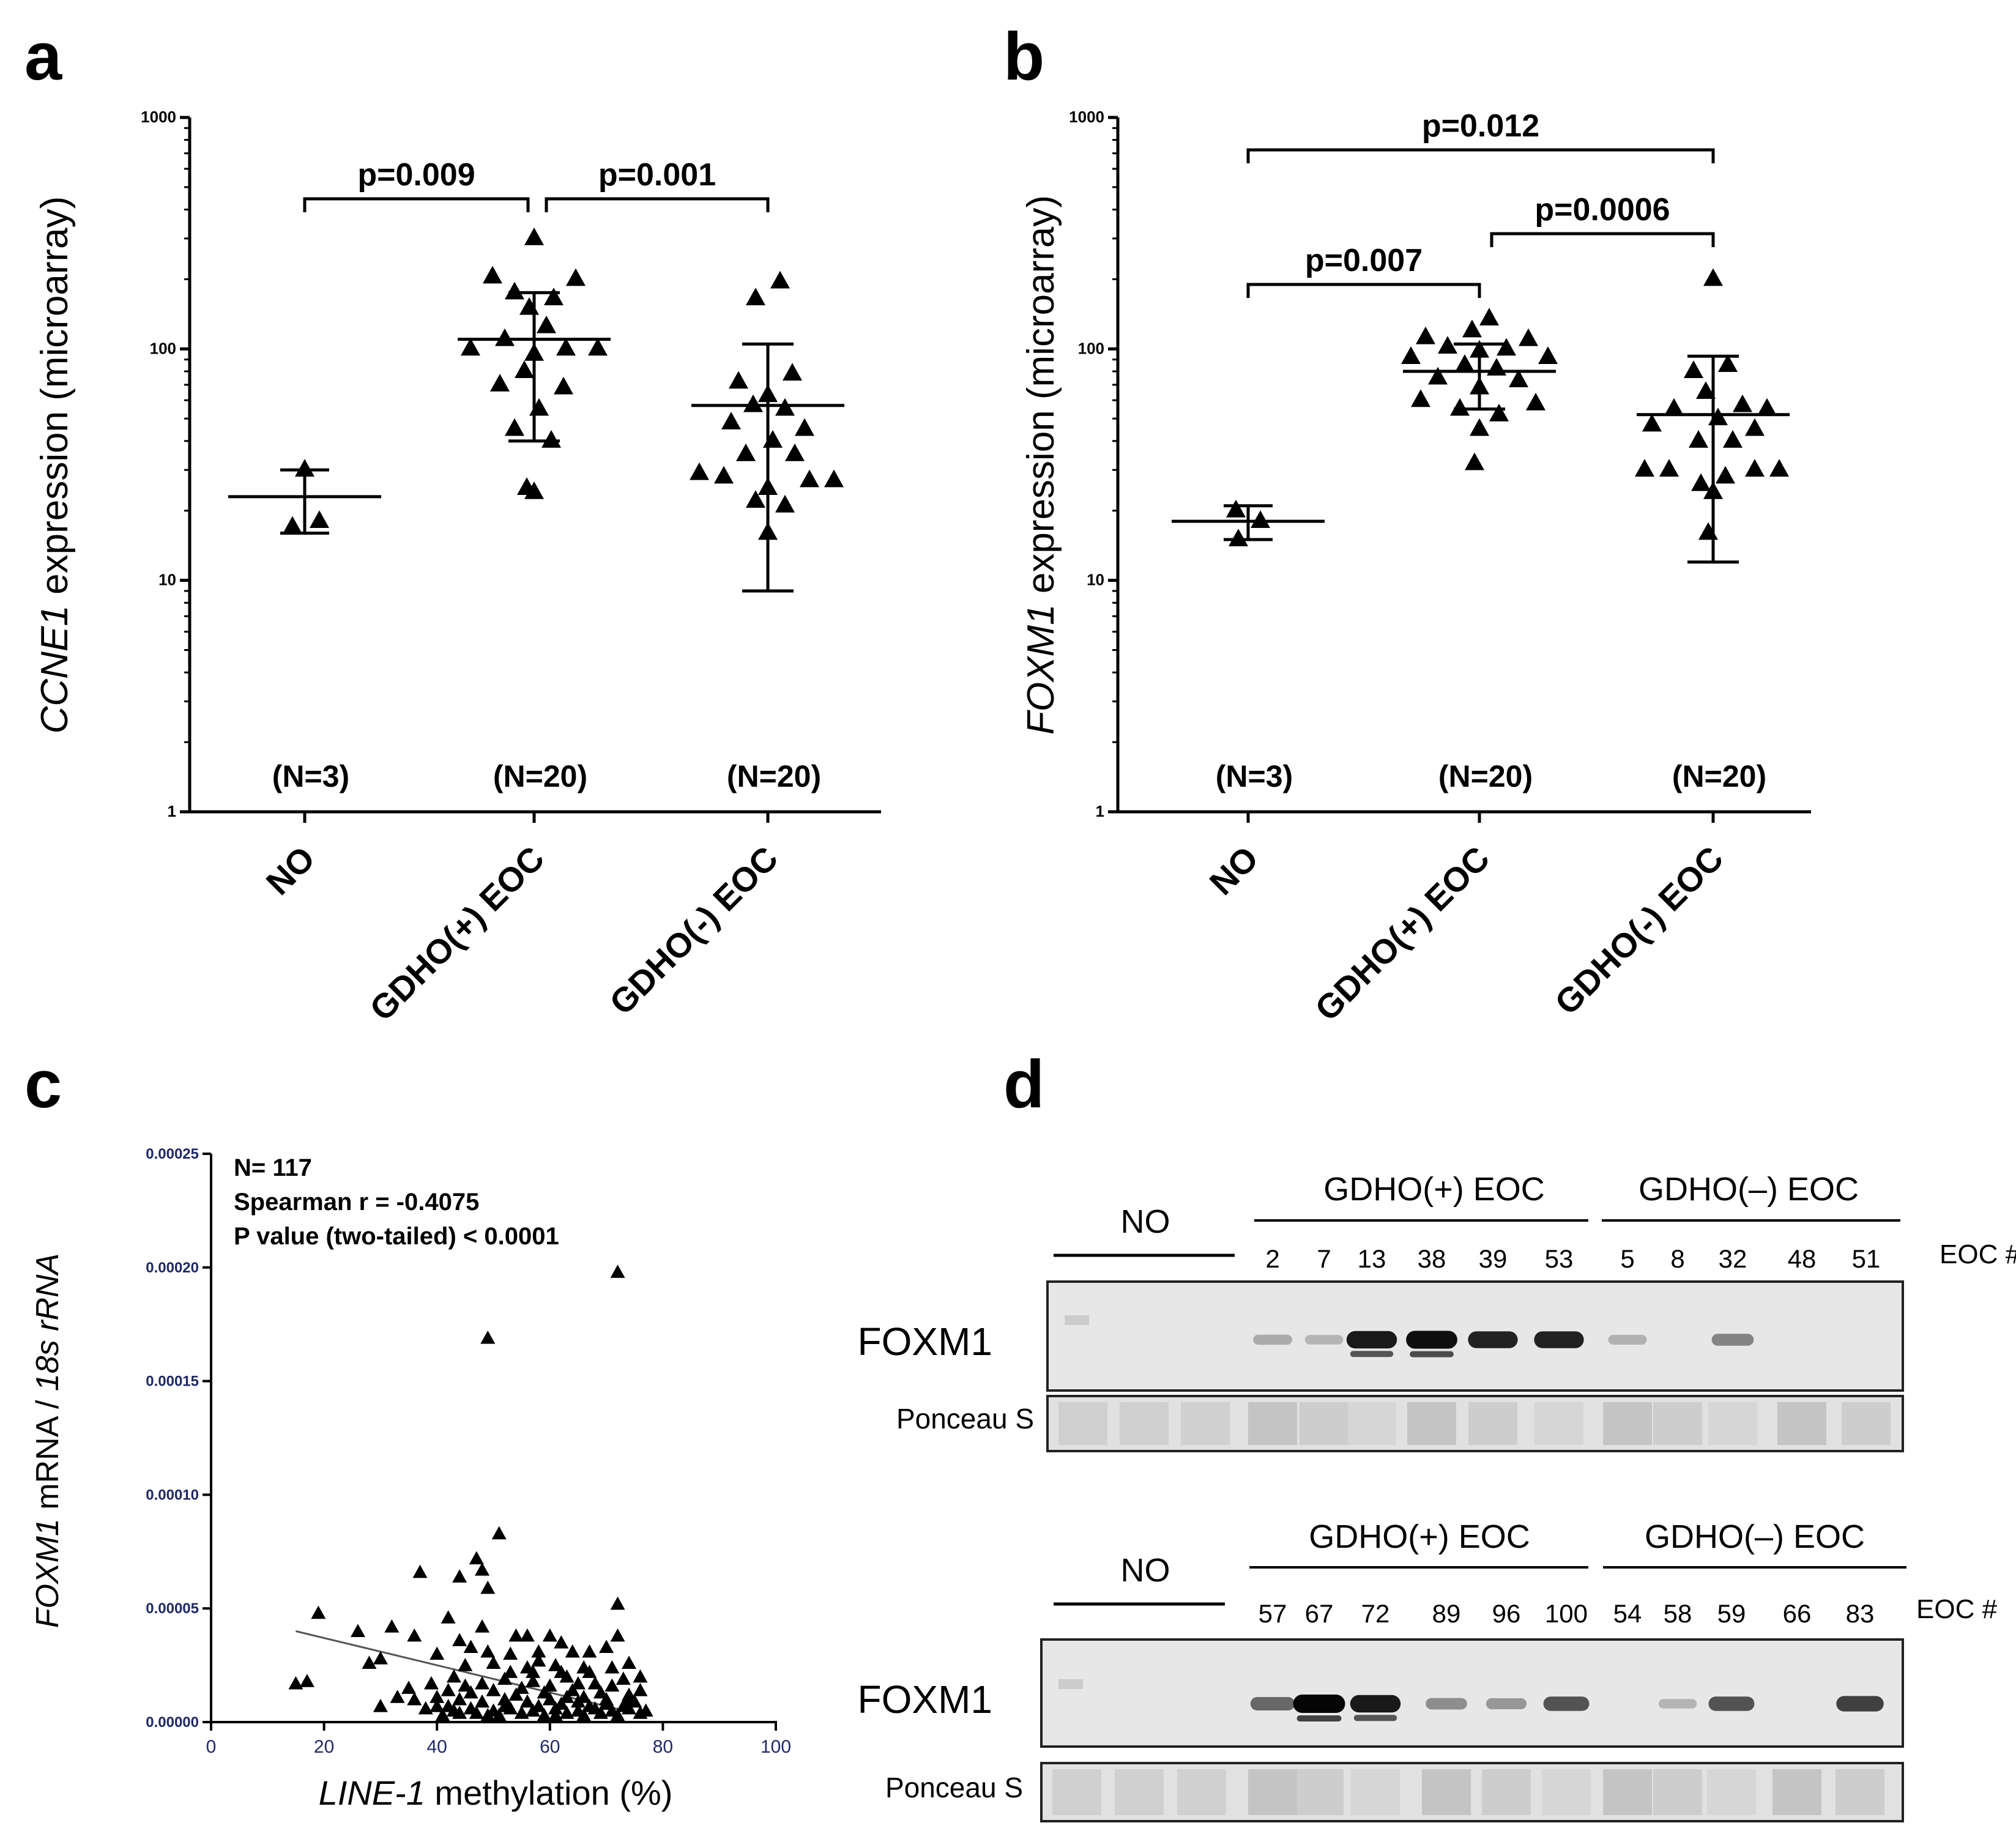 The image size is (2016, 1842). What do you see at coordinates (1628, 1613) in the screenshot?
I see `lane-number: 54` at bounding box center [1628, 1613].